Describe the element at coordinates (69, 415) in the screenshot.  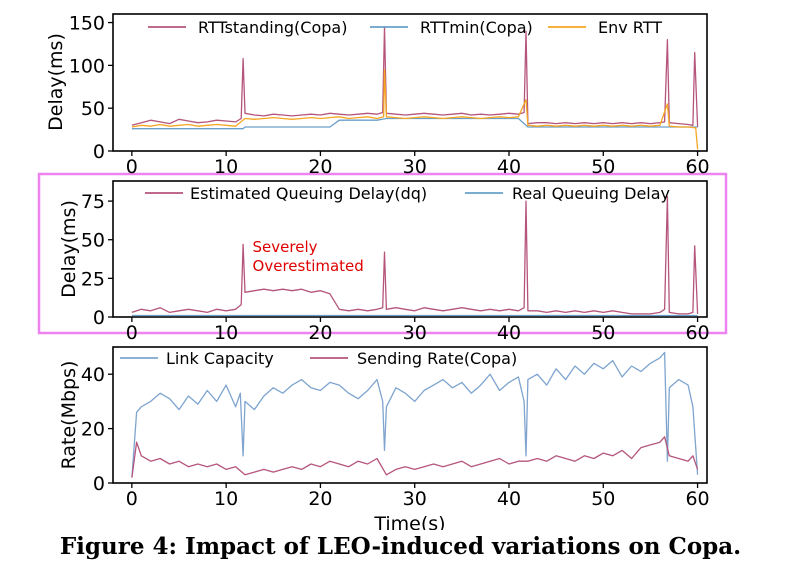
I see `y-axis-label: Rate(Mbps)` at that location.